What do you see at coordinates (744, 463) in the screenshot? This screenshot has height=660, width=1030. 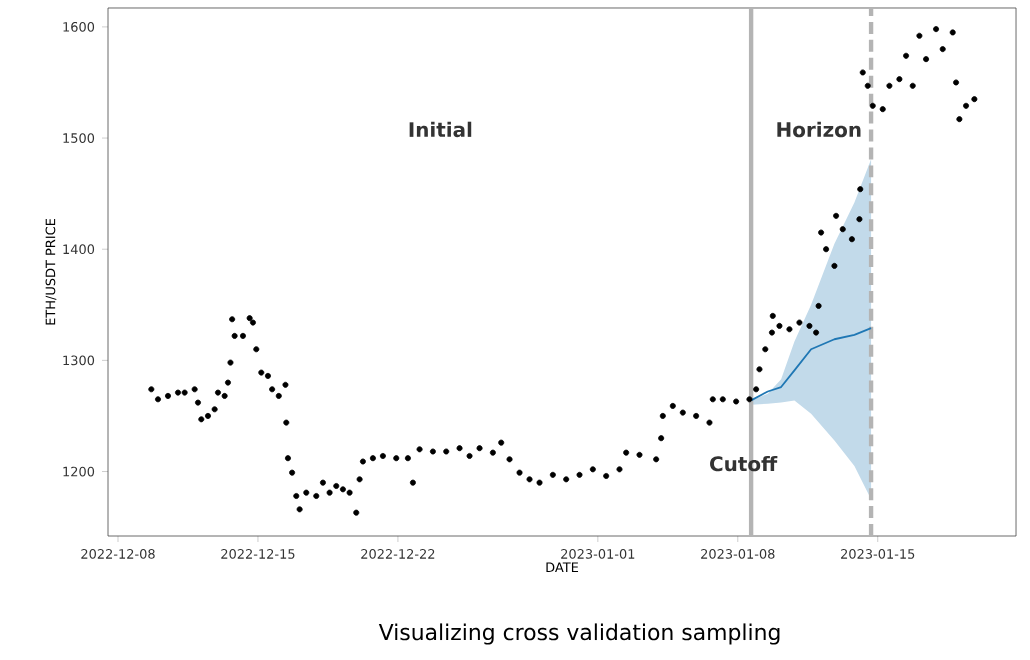 I see `ref-line-label: Cutoff` at bounding box center [744, 463].